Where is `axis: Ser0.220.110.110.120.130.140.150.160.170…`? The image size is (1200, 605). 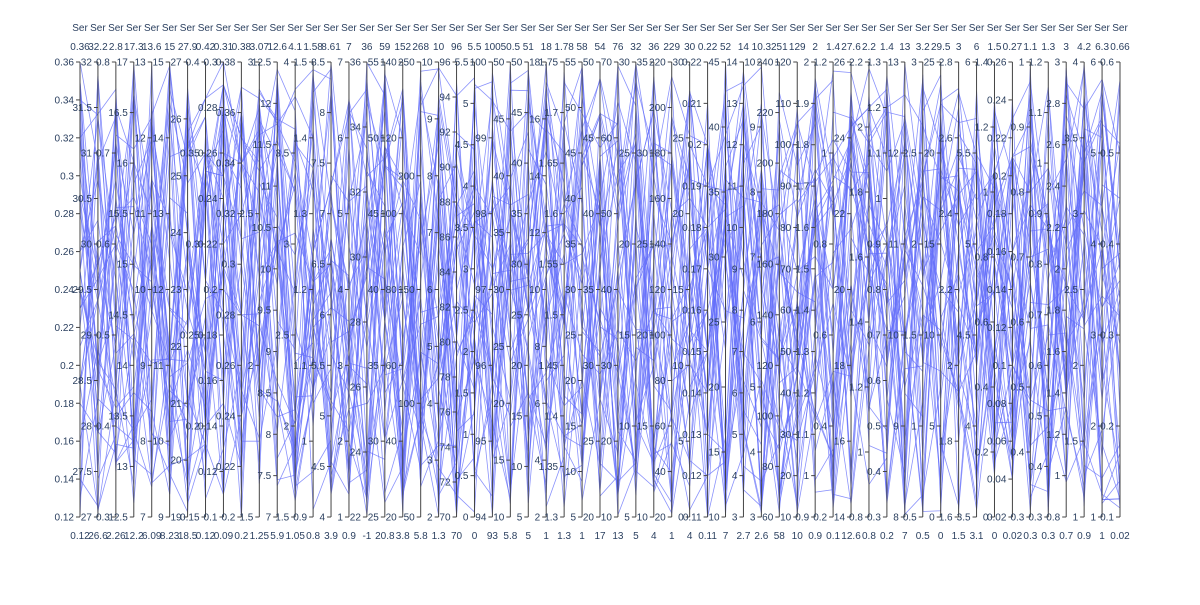
axis: Ser0.220.110.110.120.130.140.150.160.170… is located at coordinates (700, 282).